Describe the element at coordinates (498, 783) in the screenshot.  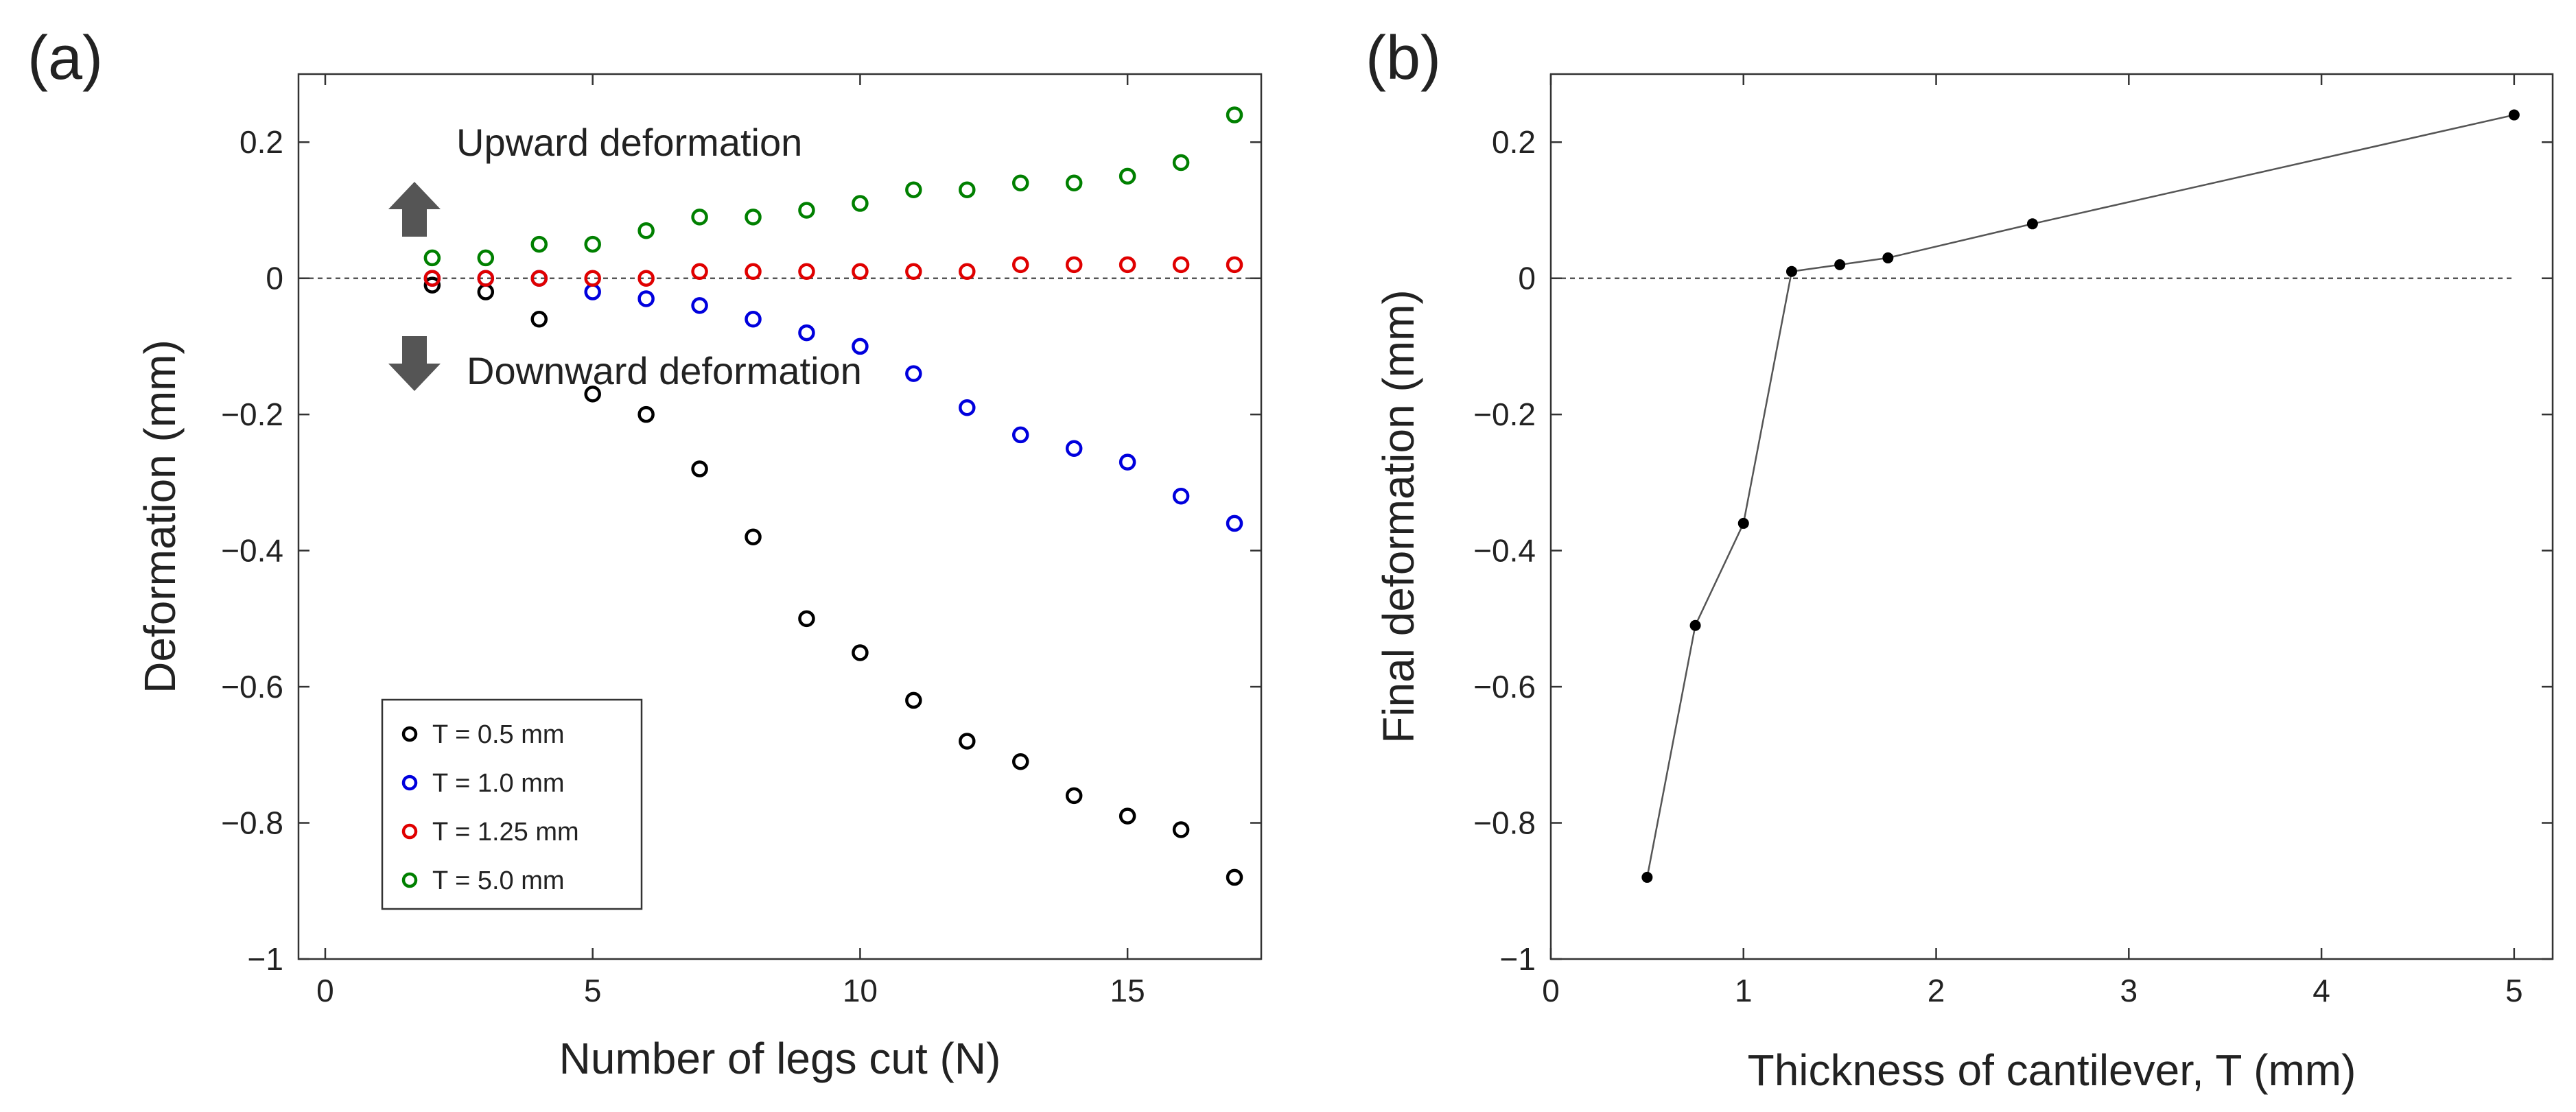
I see `legend-entry-label: T = 1.0 mm` at that location.